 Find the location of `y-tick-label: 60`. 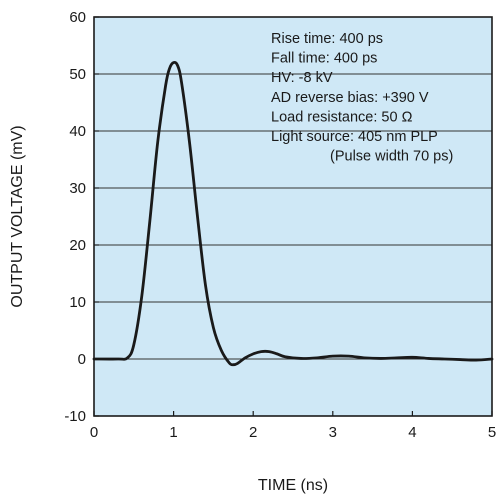

y-tick-label: 60 is located at coordinates (77, 17).